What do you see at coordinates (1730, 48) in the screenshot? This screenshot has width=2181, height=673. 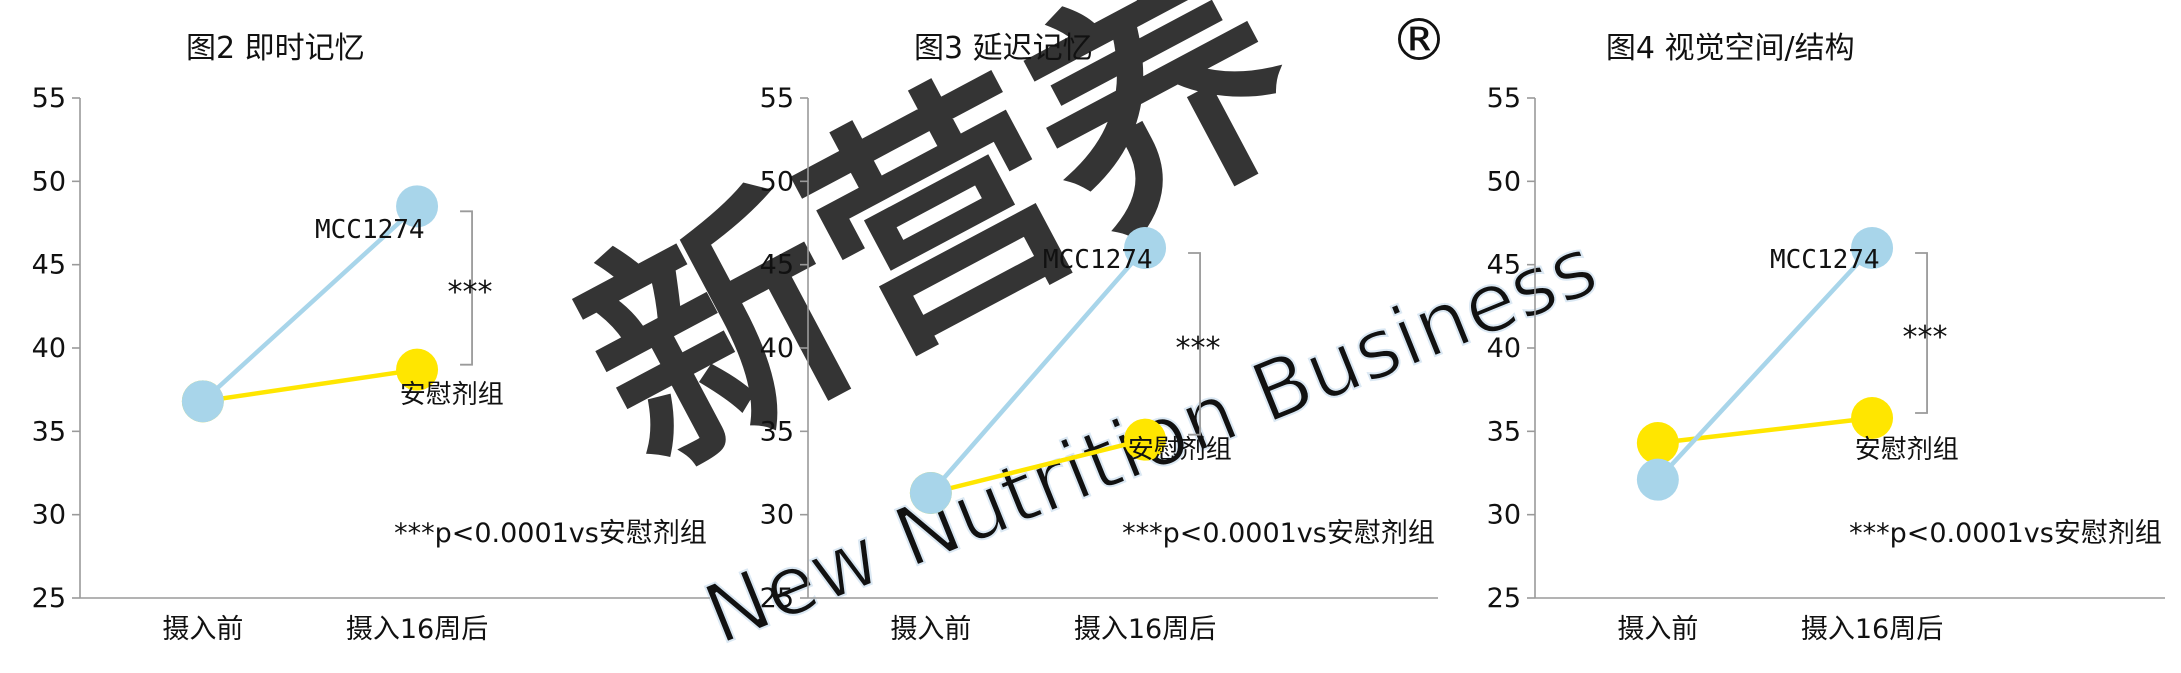 I see `chart-title: 图4 视觉空间/结构` at bounding box center [1730, 48].